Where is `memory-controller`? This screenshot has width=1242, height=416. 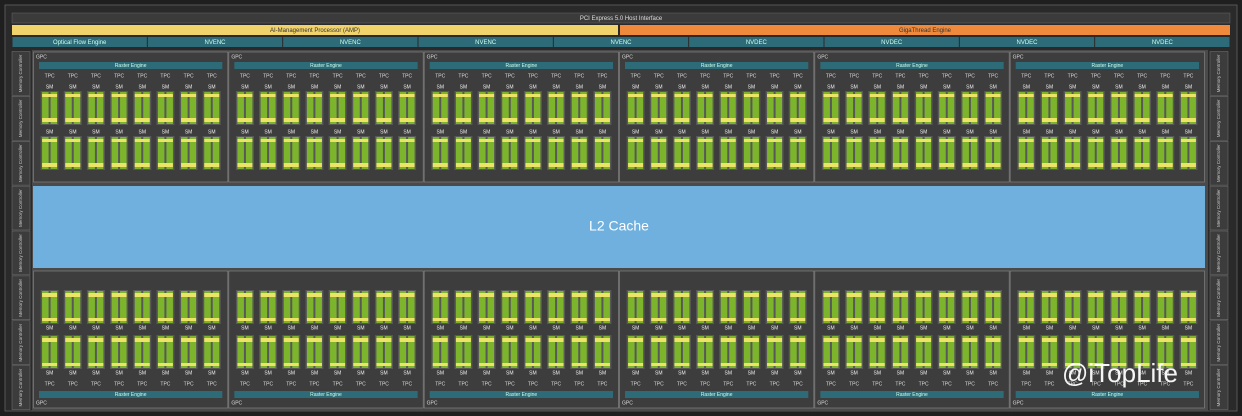
memory-controller is located at coordinates (21, 118).